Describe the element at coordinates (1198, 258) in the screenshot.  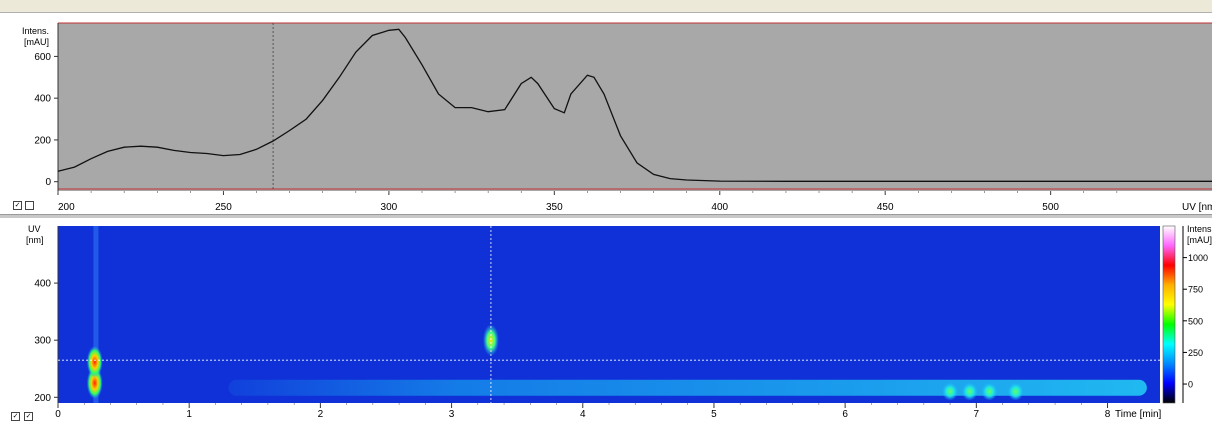
I see `colorbar-tick-label: 1000` at that location.